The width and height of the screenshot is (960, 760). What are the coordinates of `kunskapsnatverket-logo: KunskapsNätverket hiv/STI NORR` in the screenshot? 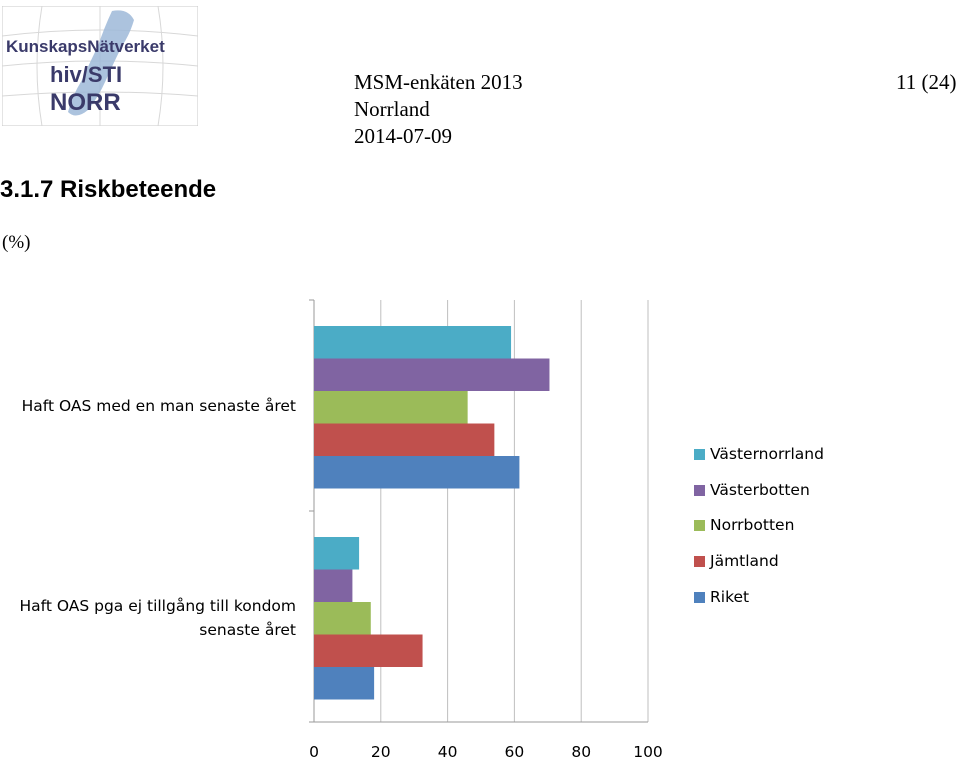 It's located at (100, 66).